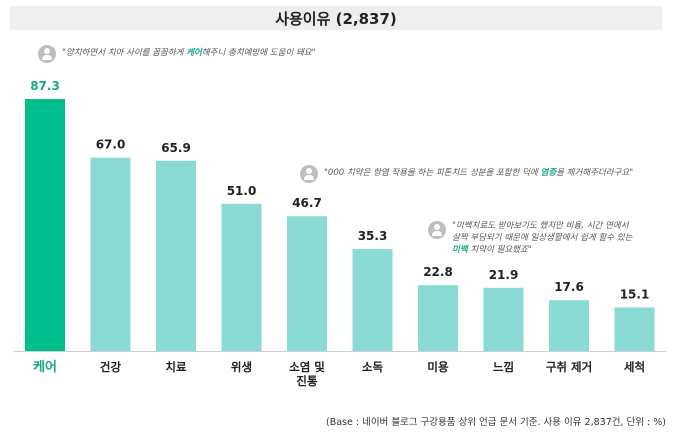  I want to click on value-label-4: 46.7, so click(307, 203).